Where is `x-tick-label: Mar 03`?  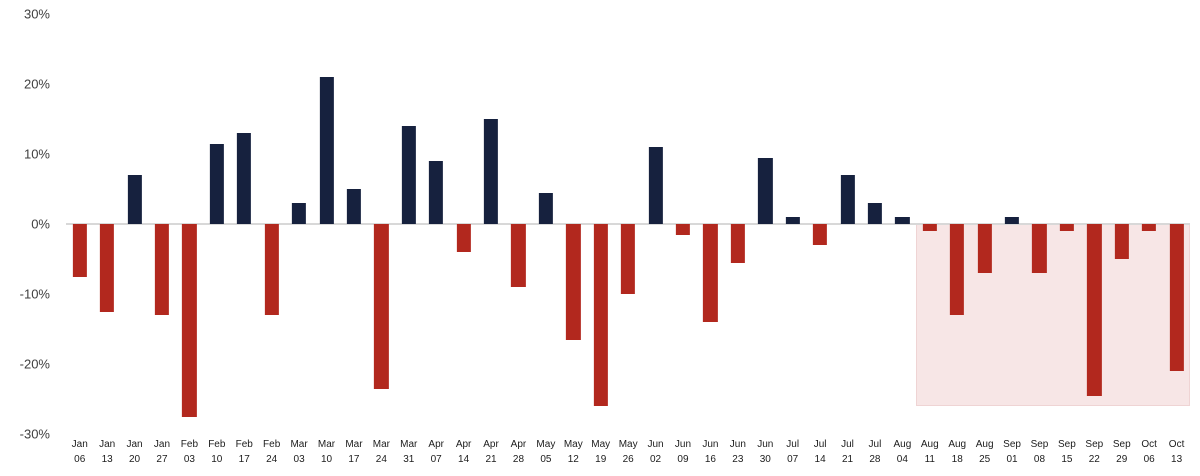
x-tick-label: Mar 03 is located at coordinates (299, 452).